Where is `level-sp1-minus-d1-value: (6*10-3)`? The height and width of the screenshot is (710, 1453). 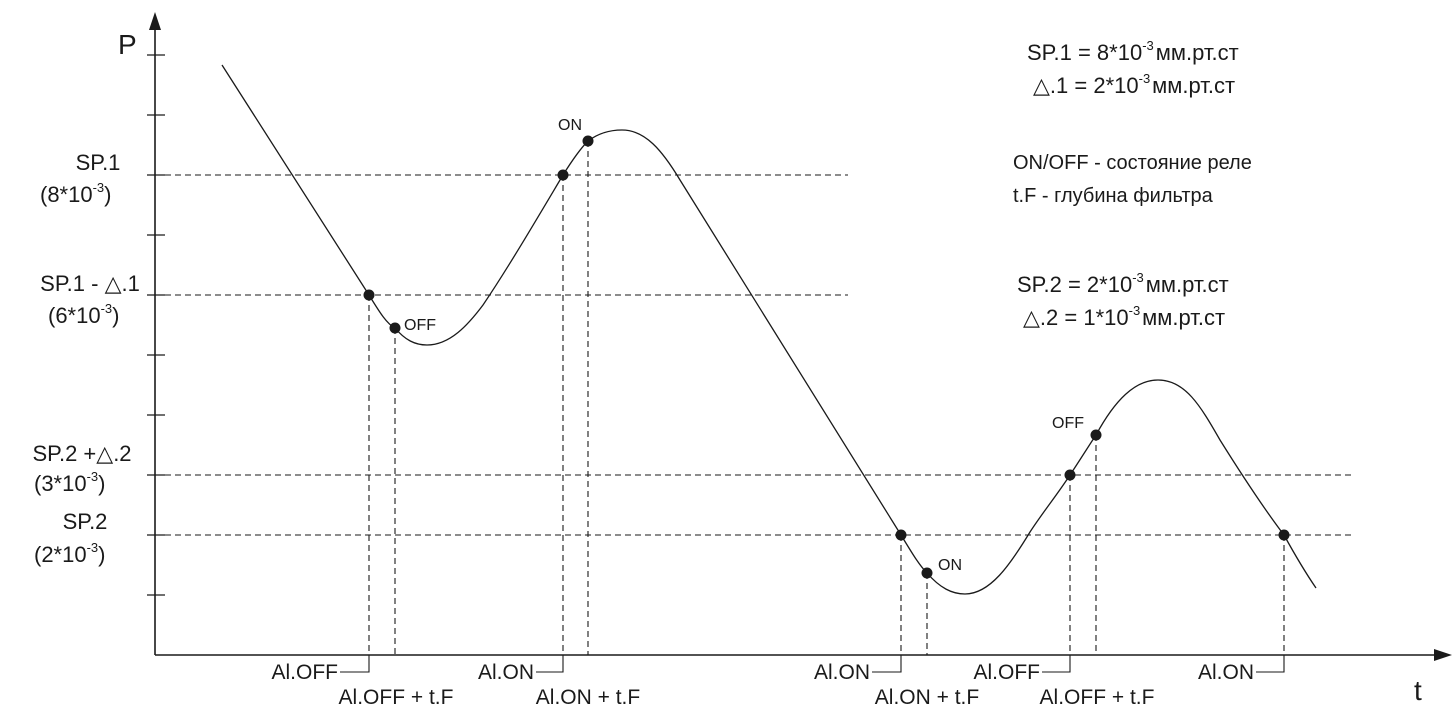 level-sp1-minus-d1-value: (6*10-3) is located at coordinates (83, 314).